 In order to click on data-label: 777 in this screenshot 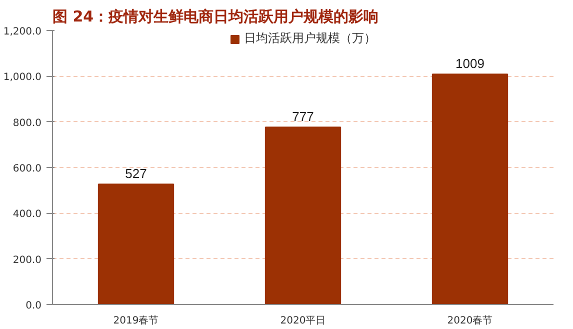, I will do `click(303, 116)`.